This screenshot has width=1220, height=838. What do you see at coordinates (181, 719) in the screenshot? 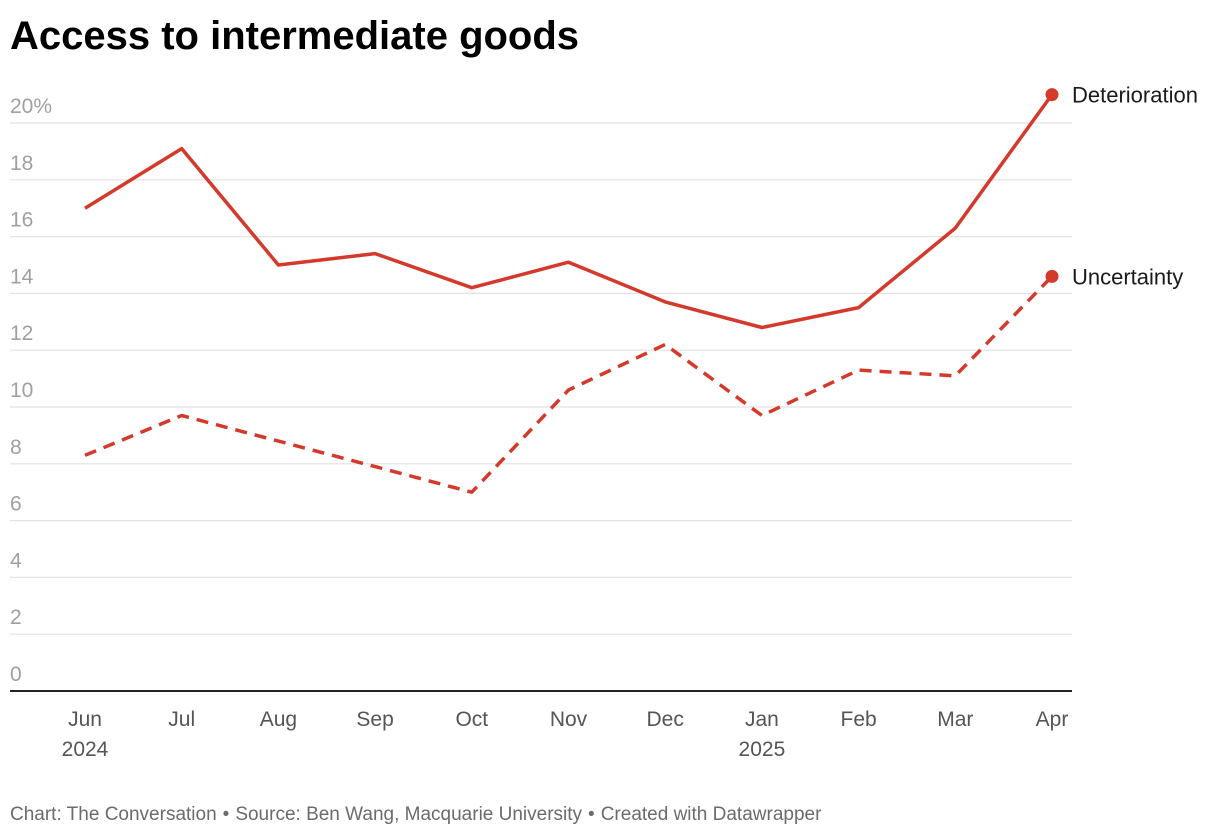
I see `x-tick-label: Jul` at bounding box center [181, 719].